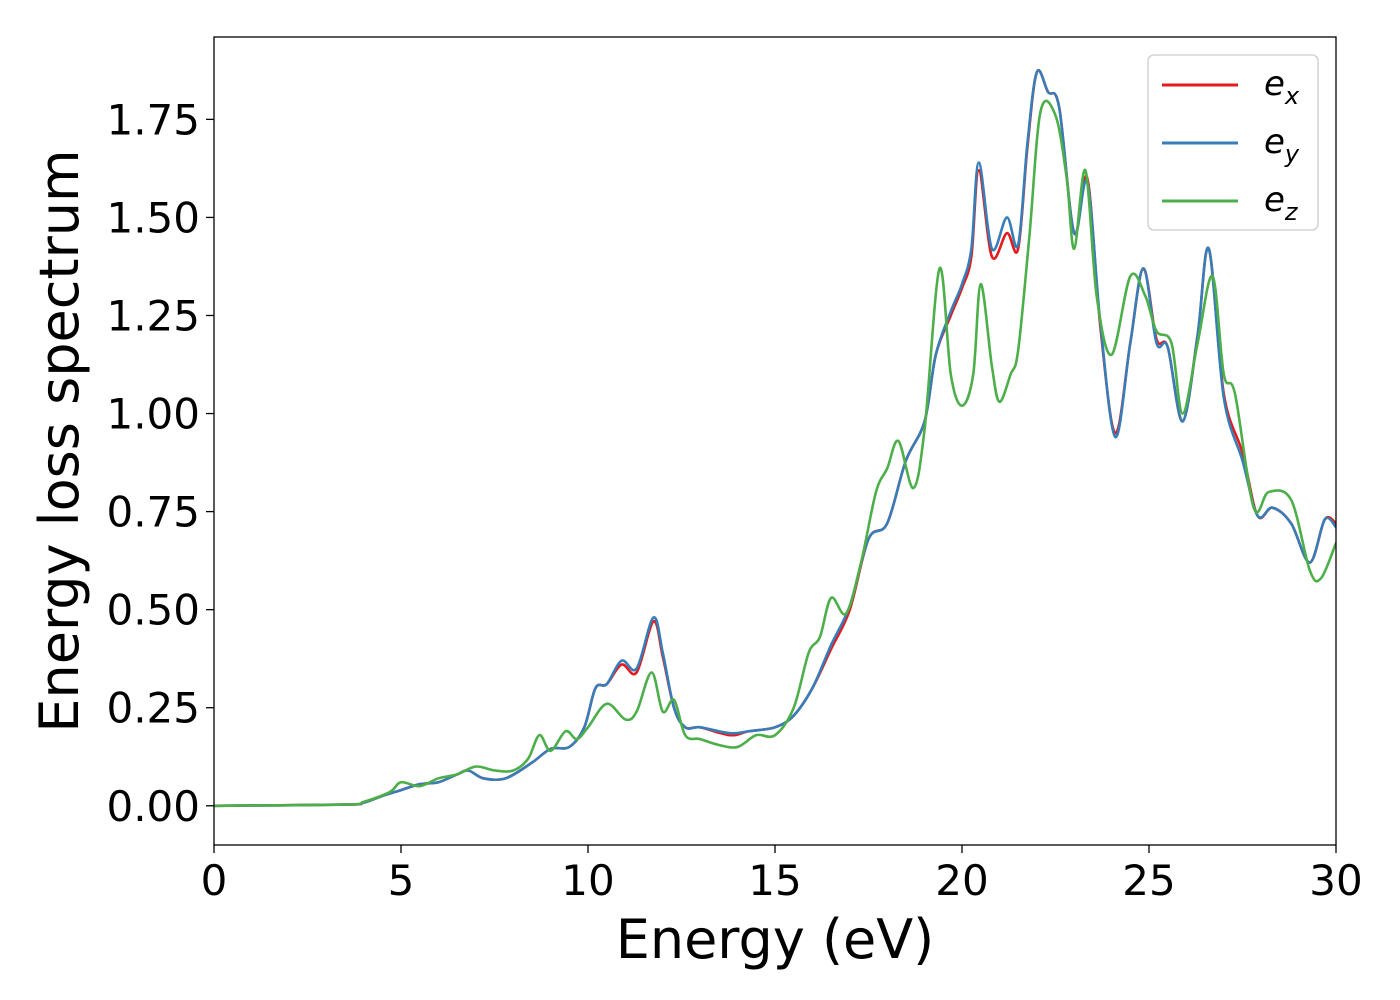 This screenshot has height=1000, width=1400. Describe the element at coordinates (153, 610) in the screenshot. I see `y-tick-label: 0.50` at that location.